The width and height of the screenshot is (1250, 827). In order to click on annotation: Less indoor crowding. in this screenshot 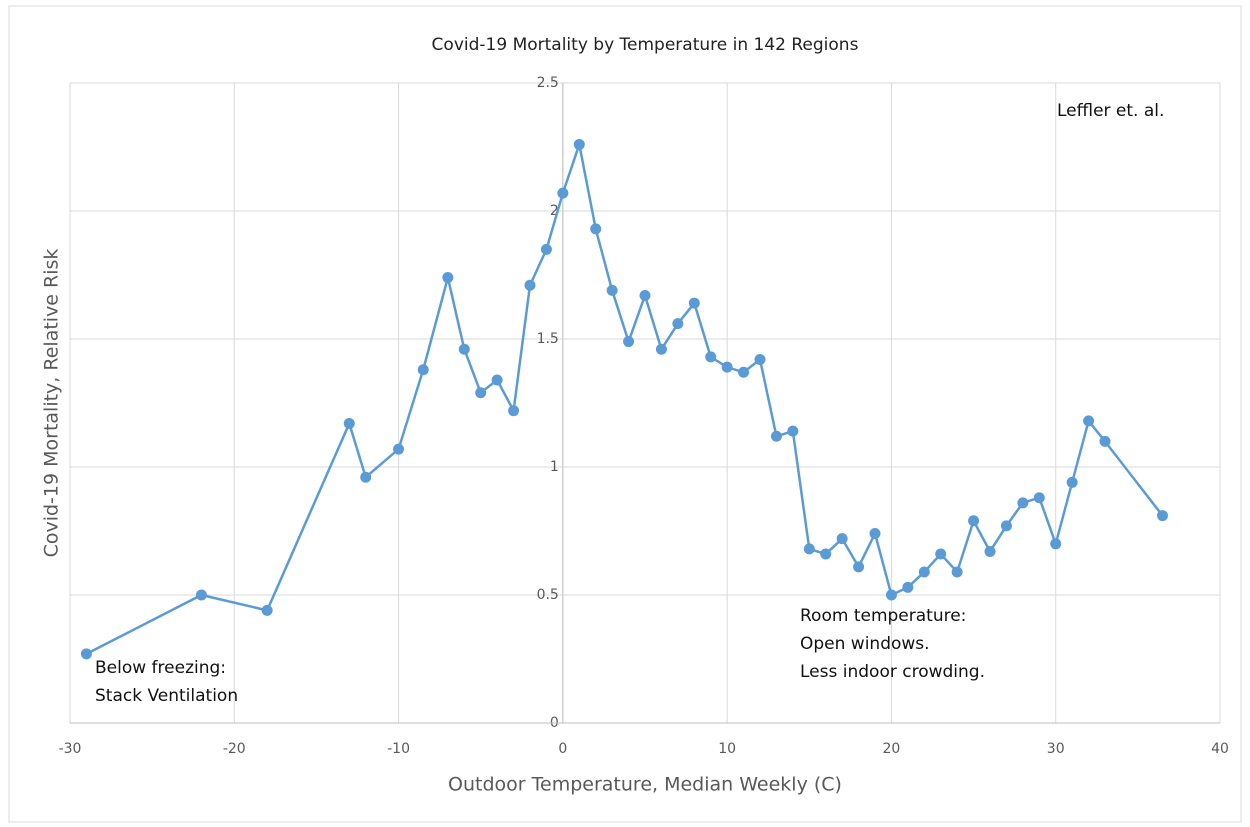, I will do `click(892, 672)`.